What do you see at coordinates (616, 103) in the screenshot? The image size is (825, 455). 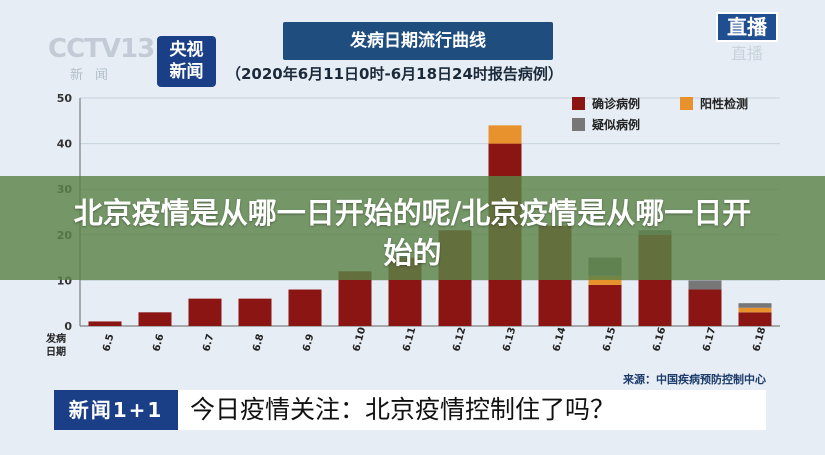 I see `legend-label: 确诊病例` at bounding box center [616, 103].